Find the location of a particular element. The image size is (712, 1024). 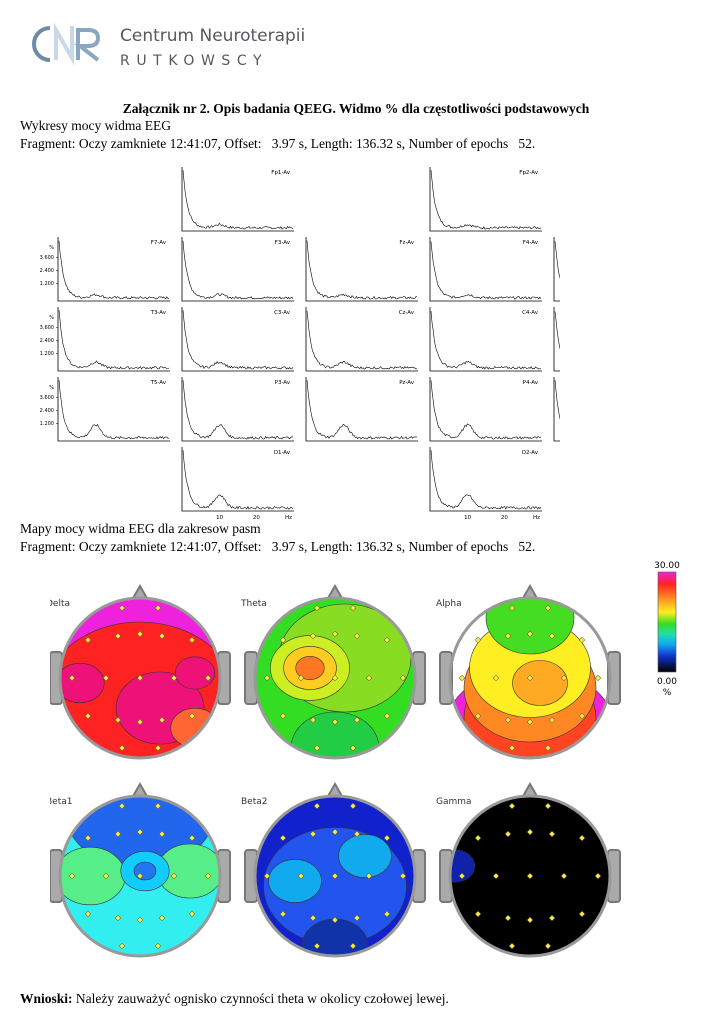

channel-label: T3-Av is located at coordinates (158, 313).